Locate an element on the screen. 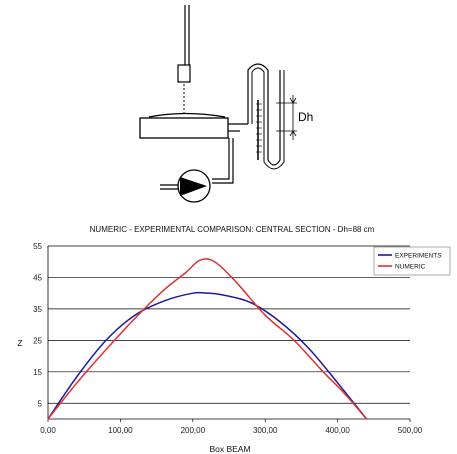  x-tick-label-5: 500,00 is located at coordinates (410, 430).